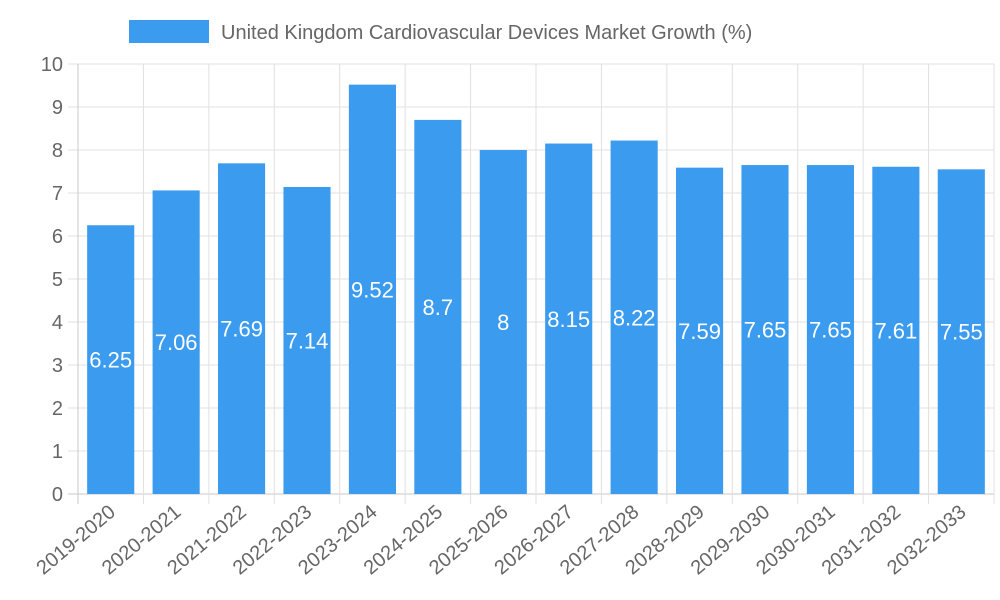 This screenshot has height=600, width=1000. Describe the element at coordinates (57, 194) in the screenshot. I see `y-tick-label: 7` at that location.